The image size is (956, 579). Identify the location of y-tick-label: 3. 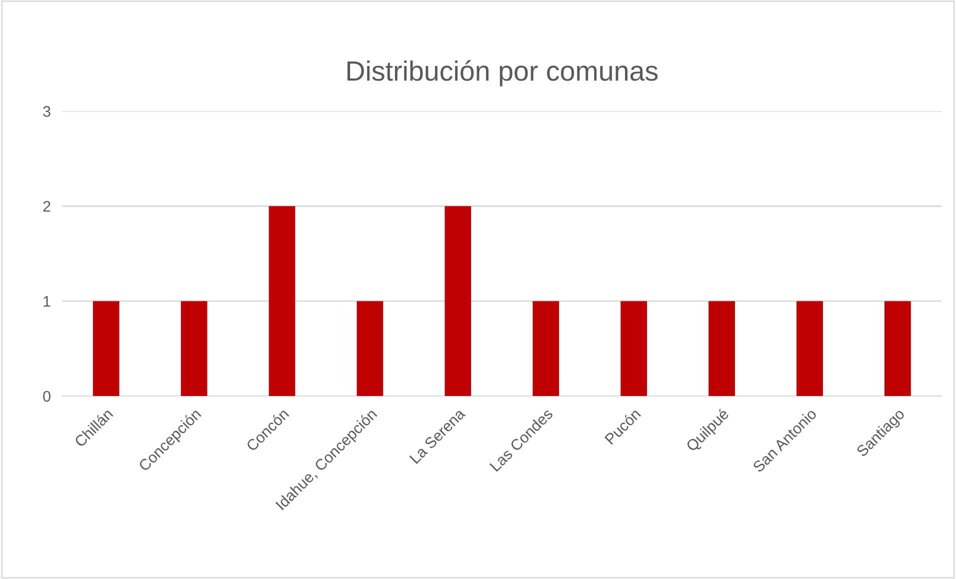
(46, 111).